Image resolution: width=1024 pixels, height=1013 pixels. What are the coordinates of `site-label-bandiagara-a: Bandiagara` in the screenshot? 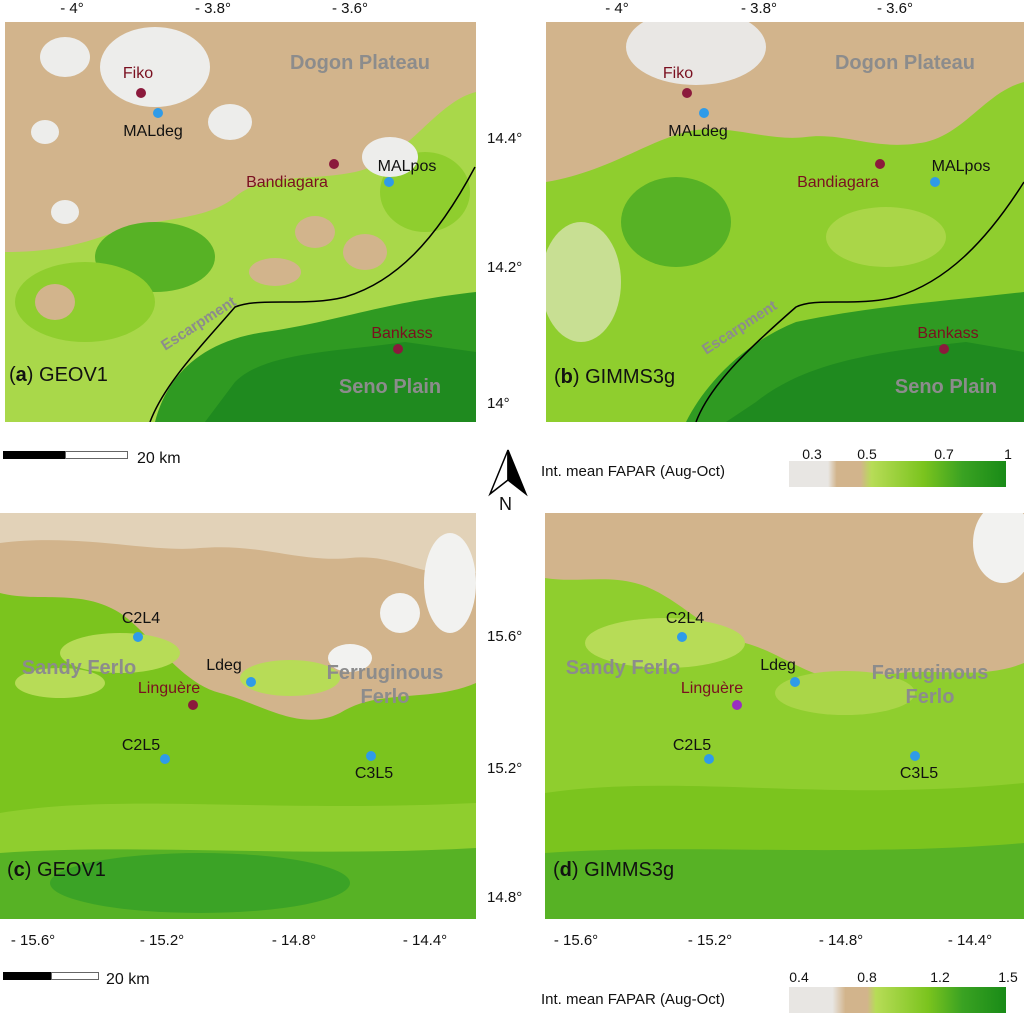 It's located at (287, 182).